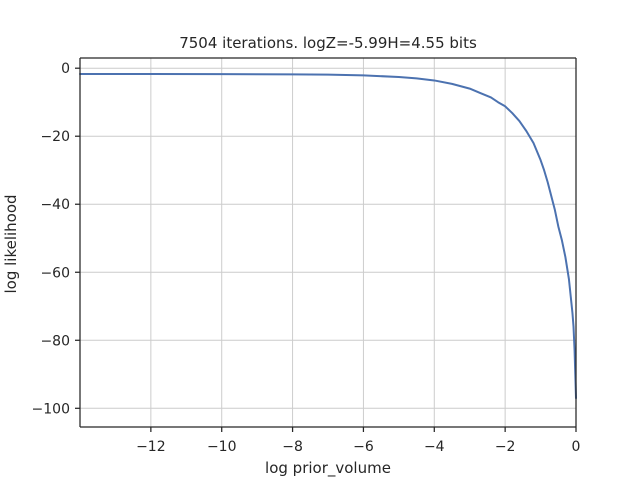  I want to click on chart-title: 7504 iterations. logZ=-5.99H=4.55 bits, so click(328, 43).